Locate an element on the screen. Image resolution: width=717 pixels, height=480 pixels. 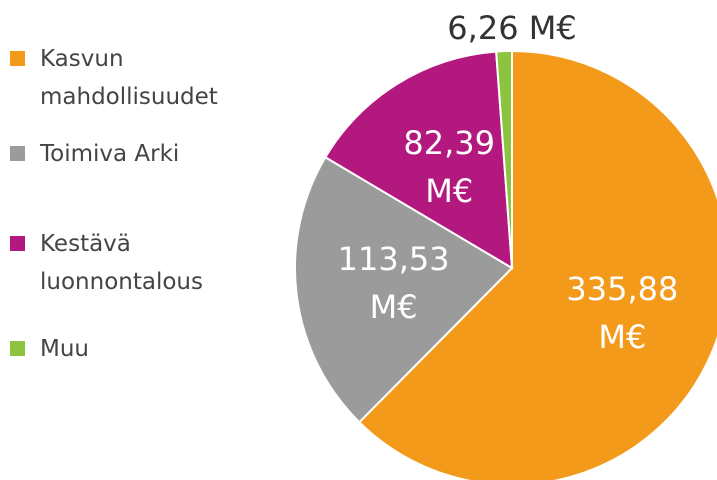
legend-item: Kestävä luonnontalous is located at coordinates (125, 263).